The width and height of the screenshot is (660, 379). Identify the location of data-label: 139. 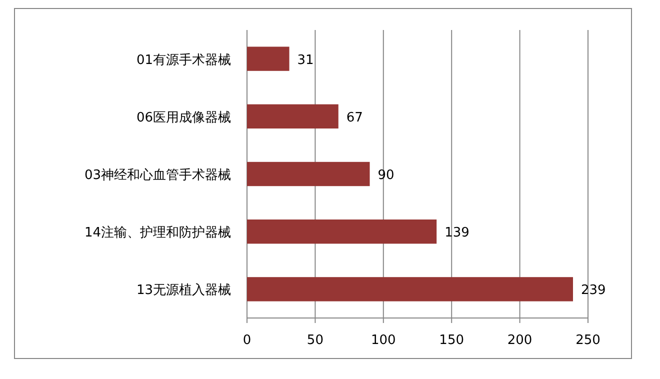
(457, 233).